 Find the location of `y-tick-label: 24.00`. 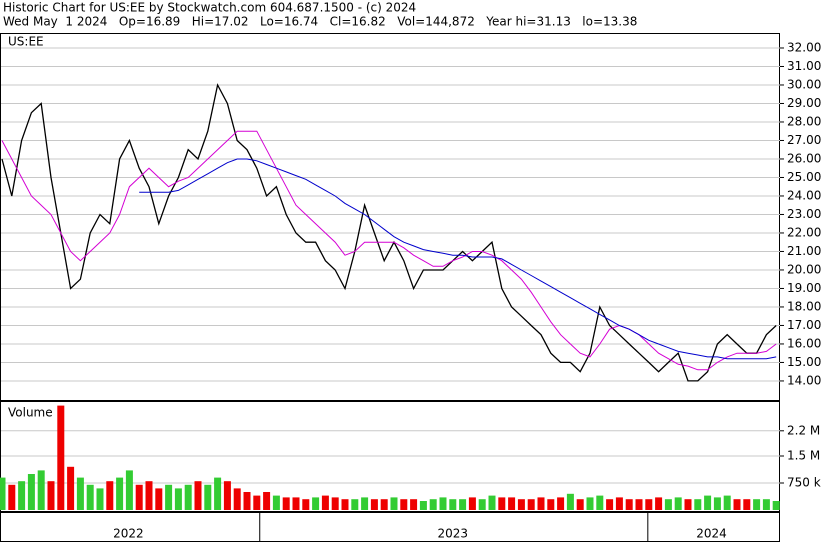

y-tick-label: 24.00 is located at coordinates (804, 195).